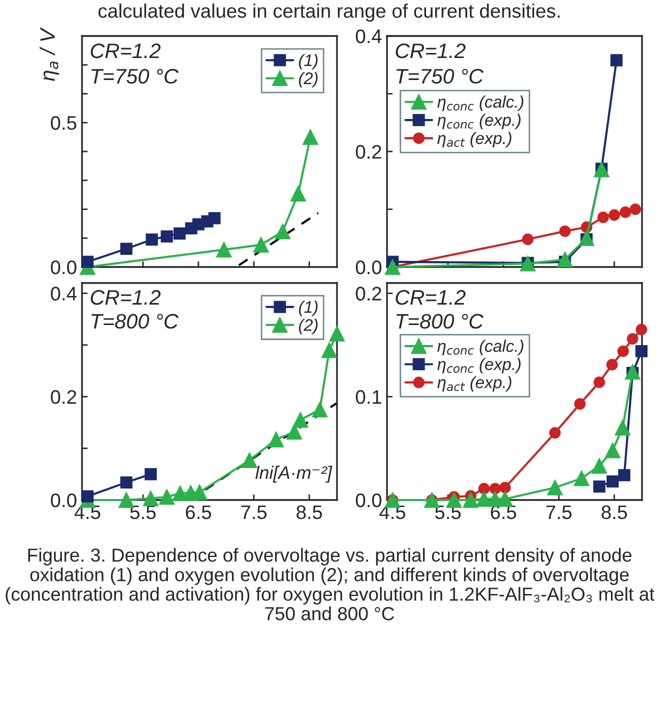  What do you see at coordinates (63, 123) in the screenshot?
I see `y-tick-label: 0.5` at bounding box center [63, 123].